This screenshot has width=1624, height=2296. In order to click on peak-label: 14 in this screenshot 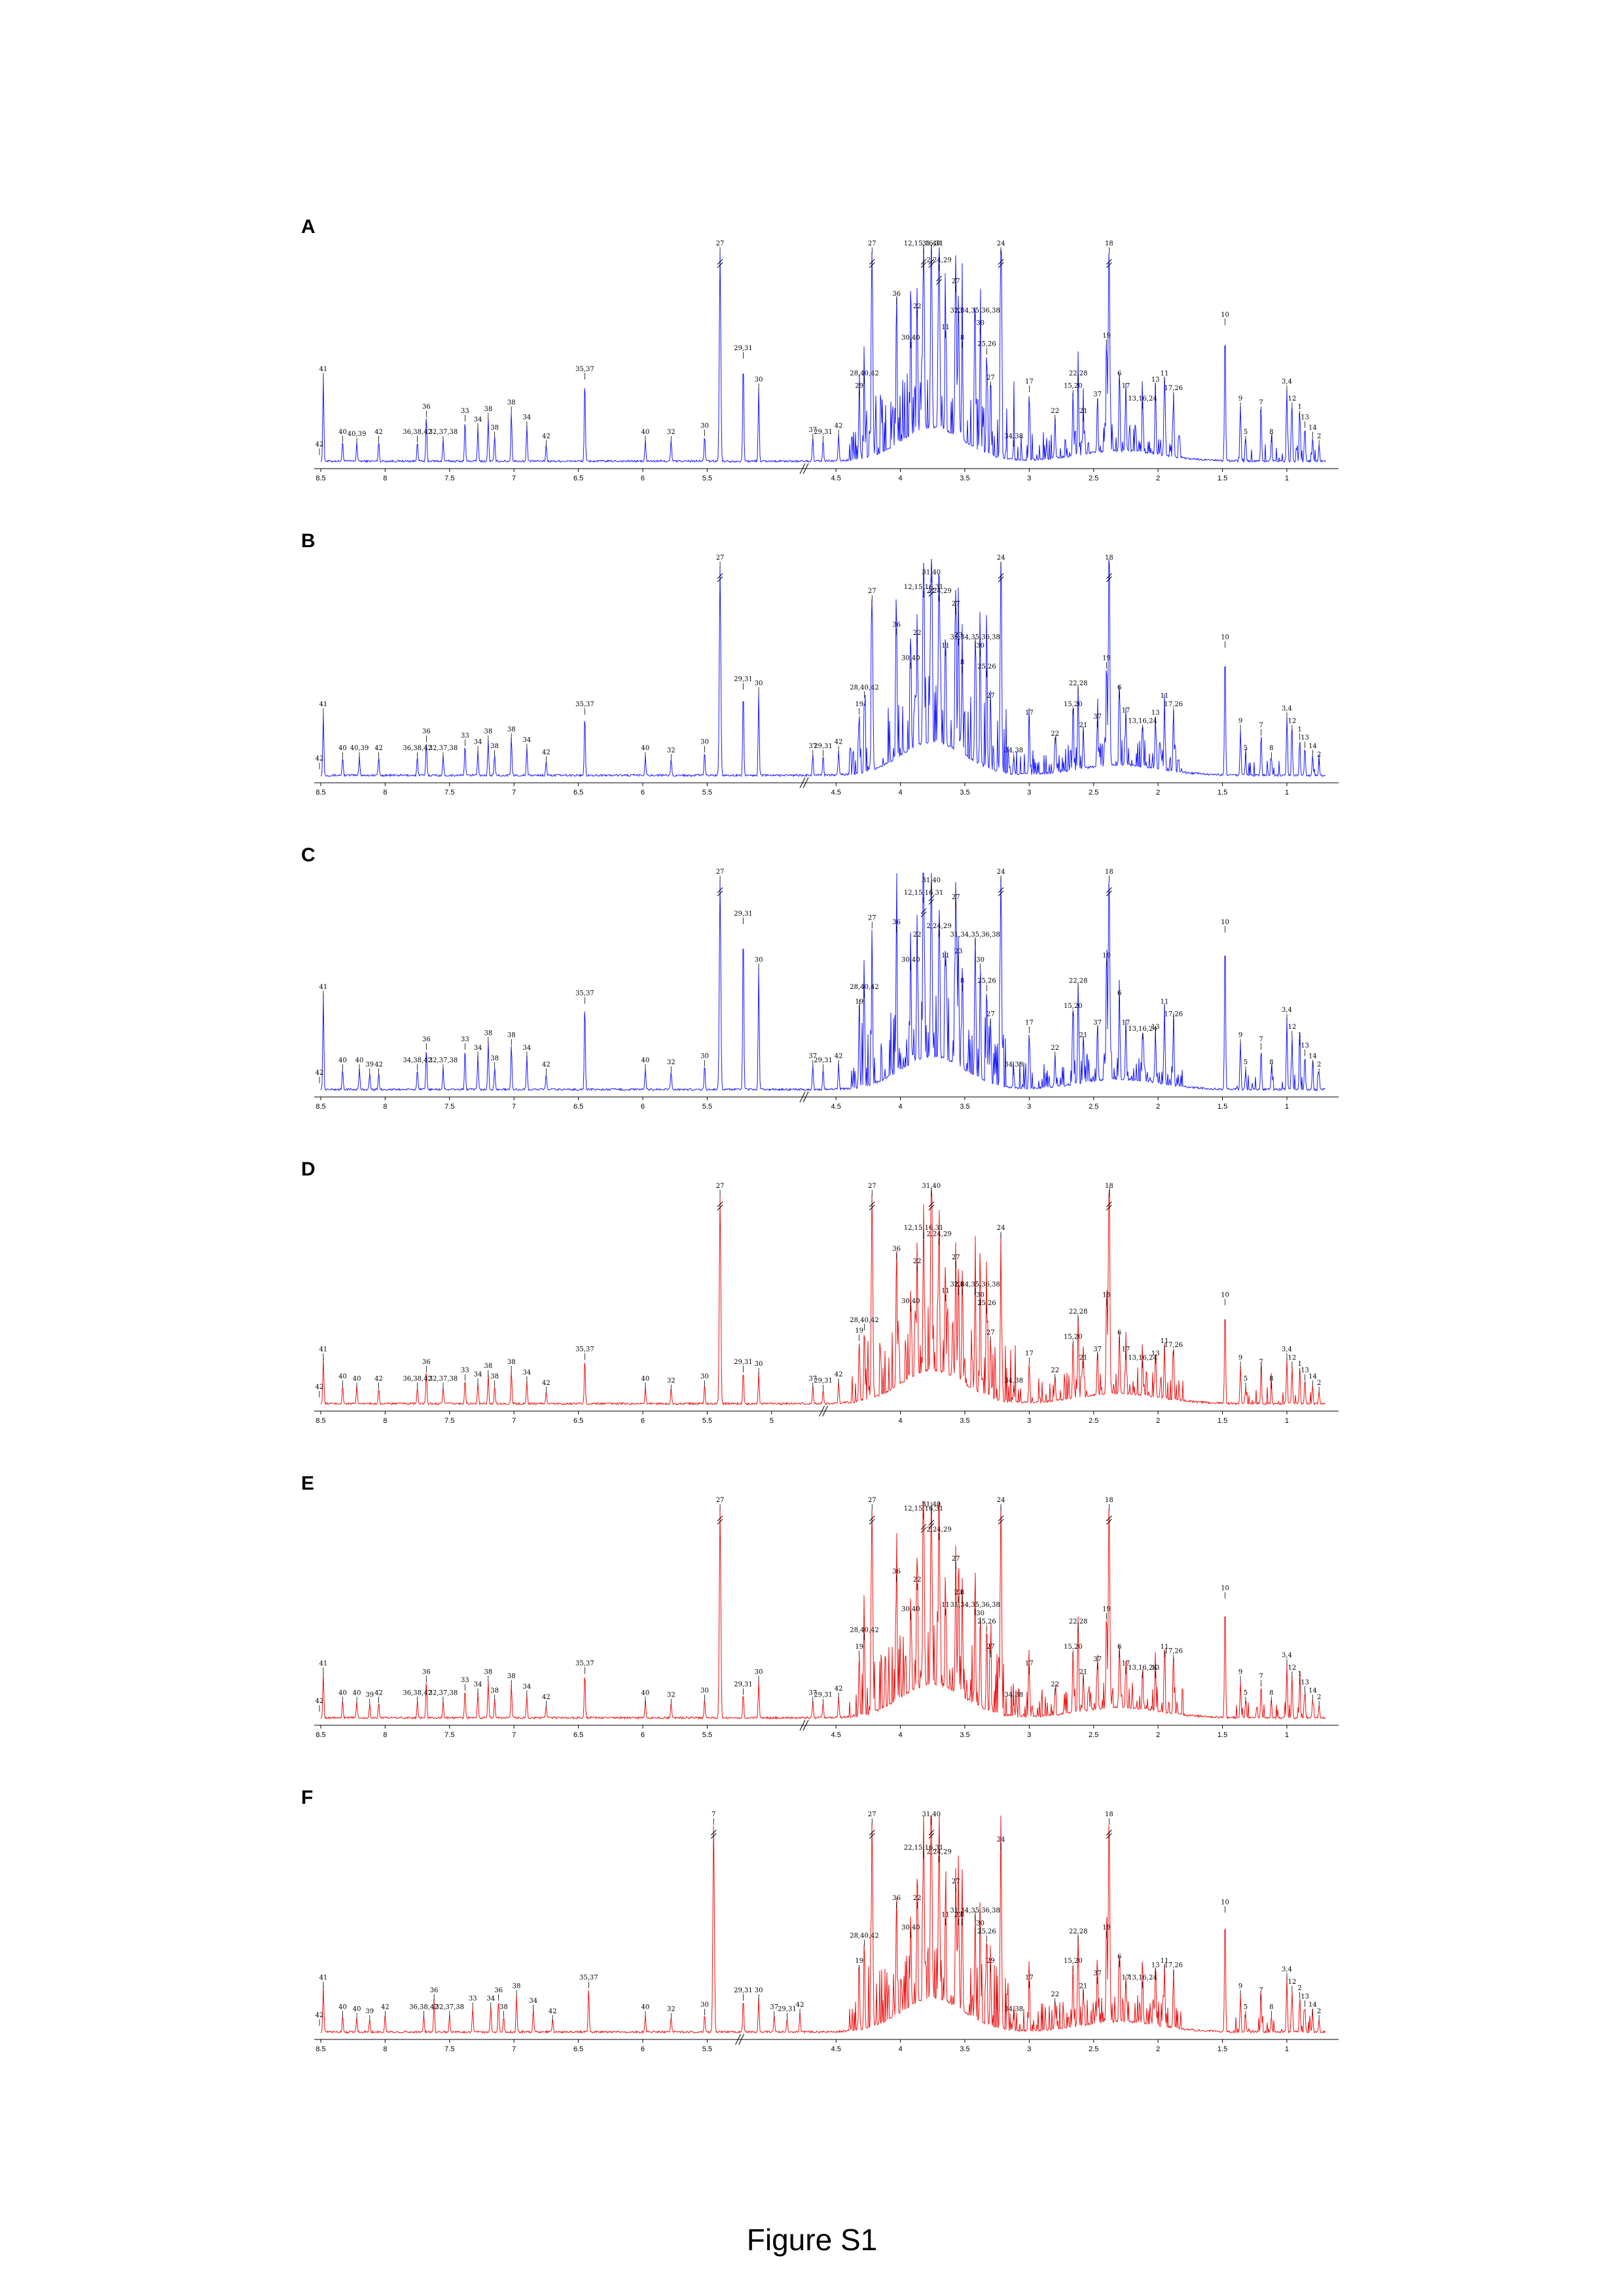, I will do `click(1312, 1056)`.